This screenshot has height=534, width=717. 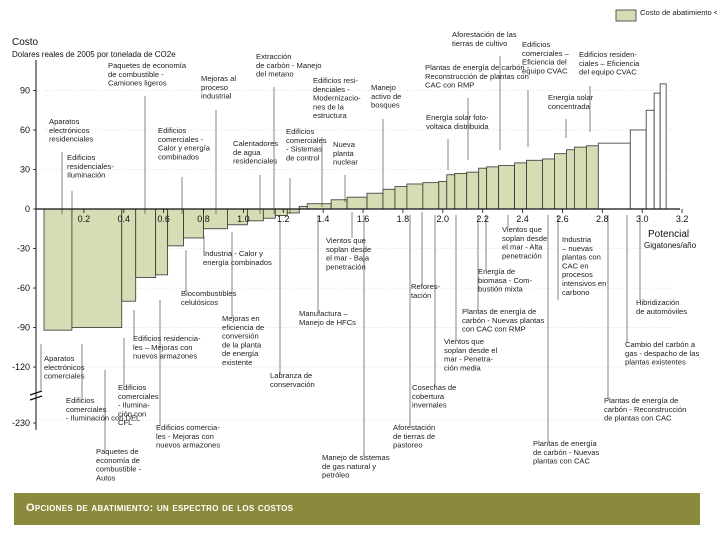 I want to click on caption-bar, so click(x=357, y=509).